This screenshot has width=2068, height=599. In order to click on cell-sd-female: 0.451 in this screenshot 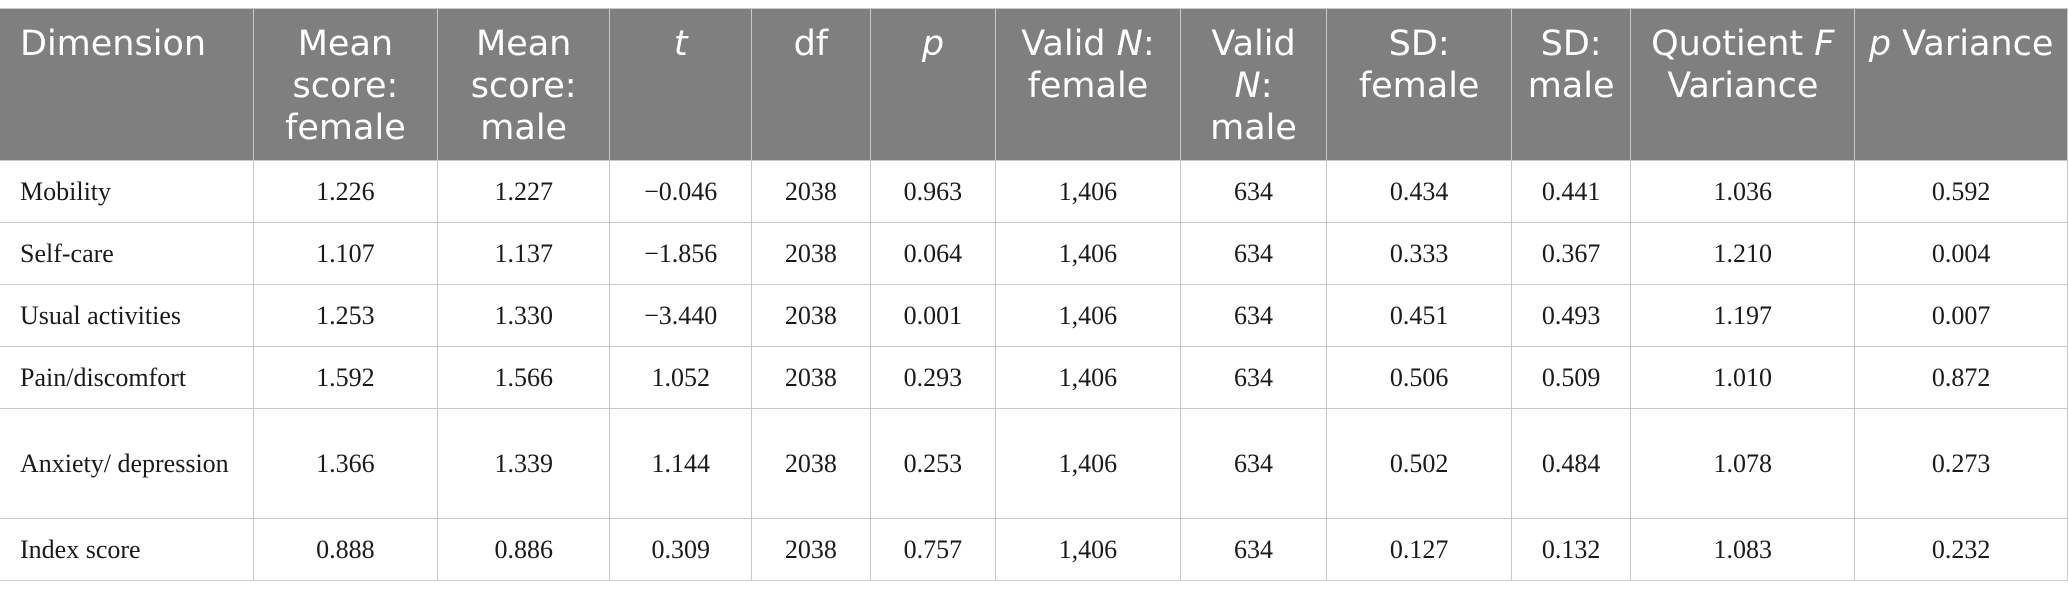, I will do `click(1419, 315)`.